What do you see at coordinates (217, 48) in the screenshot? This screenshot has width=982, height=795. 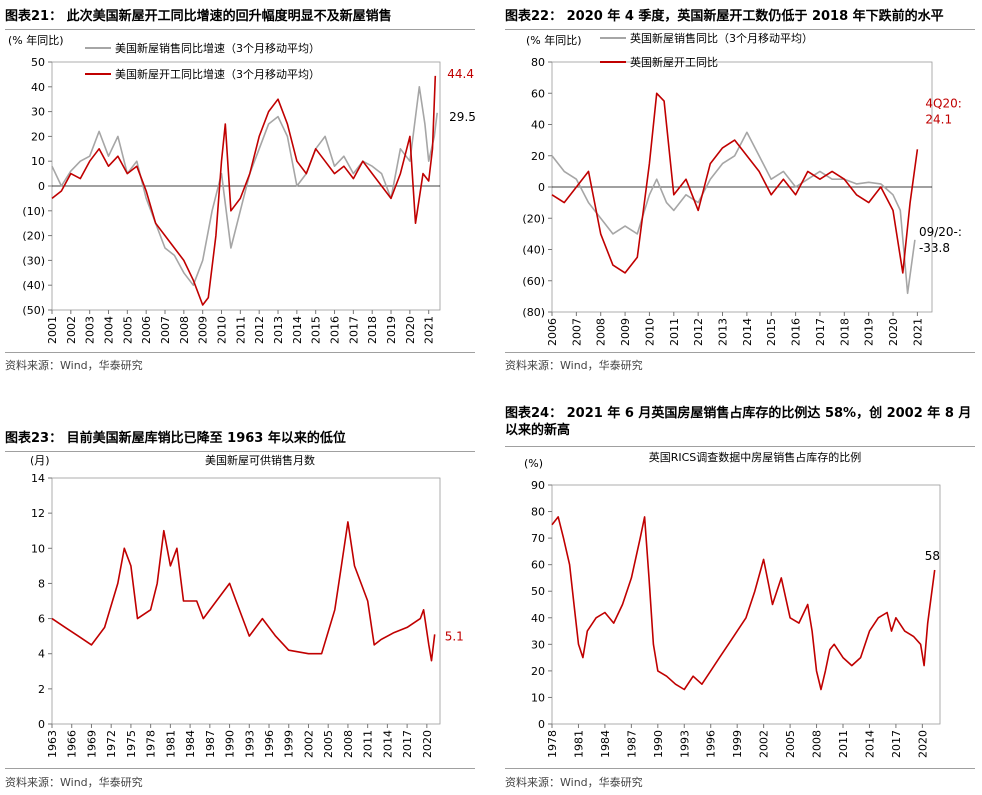 I see `legend-label-0: 美国新屋销售同比增速（3个月移动平均）` at bounding box center [217, 48].